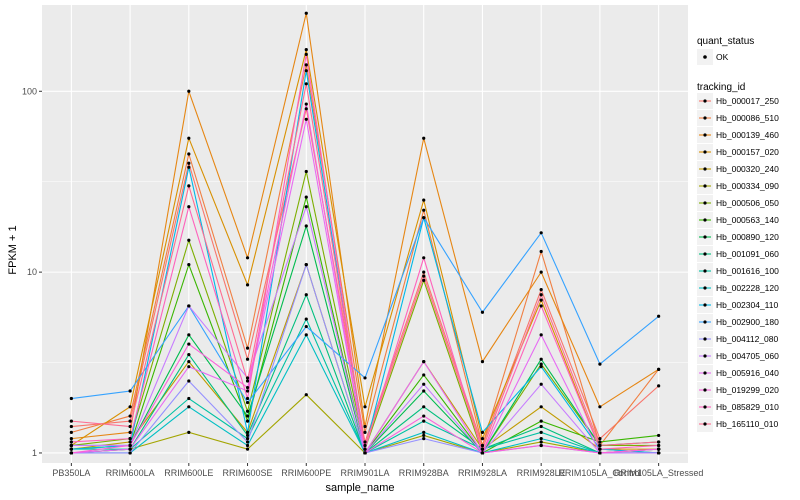  Describe the element at coordinates (34, 453) in the screenshot. I see `y-tick-label: 1` at that location.